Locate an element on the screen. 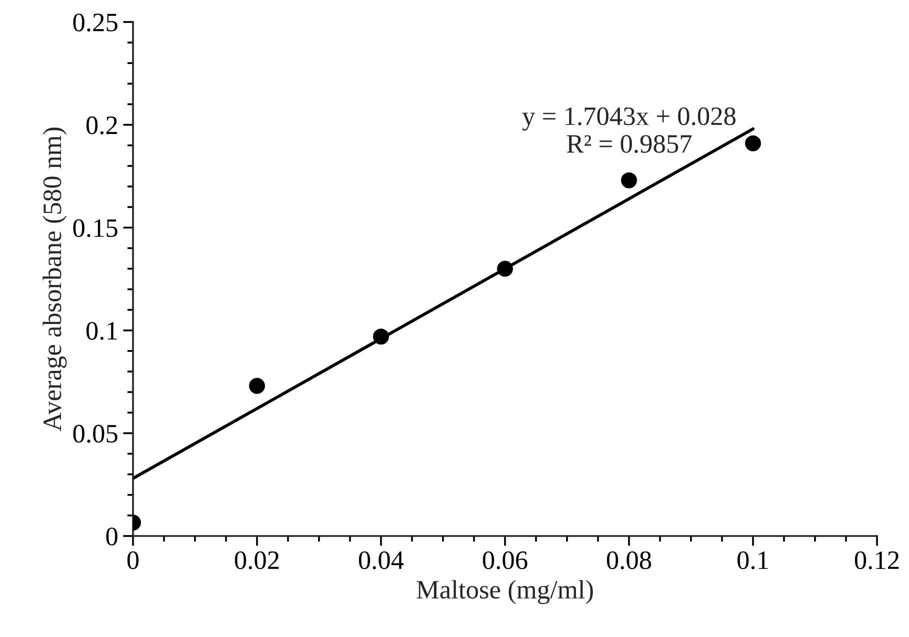  x-tick-label: 0.04 is located at coordinates (381, 560).